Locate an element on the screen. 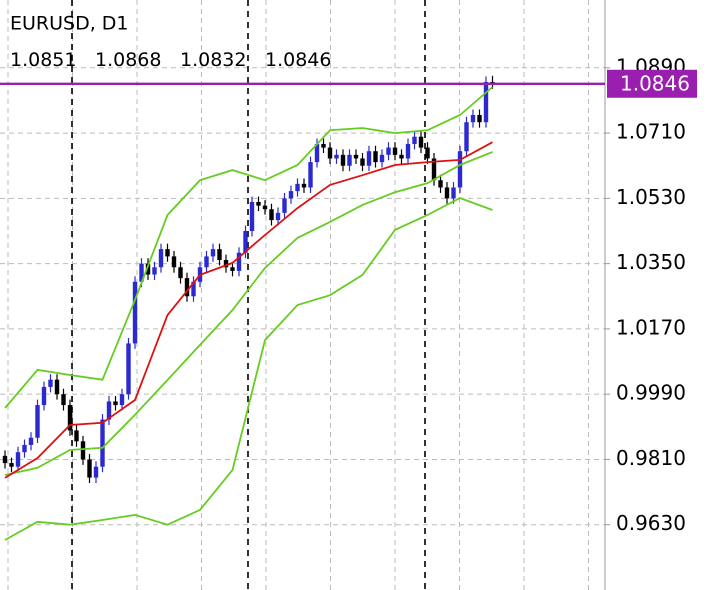 This screenshot has height=590, width=720. symbol-title: EURUSD, D1 is located at coordinates (69, 24).